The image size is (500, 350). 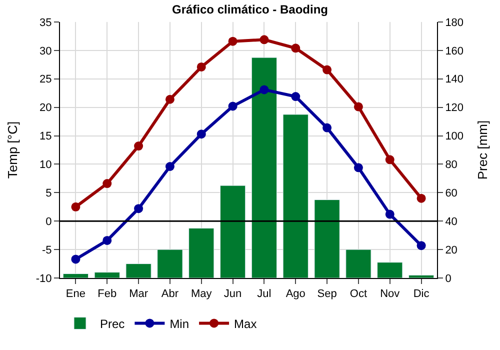 I want to click on y-tick-label: 15, so click(x=46, y=136).